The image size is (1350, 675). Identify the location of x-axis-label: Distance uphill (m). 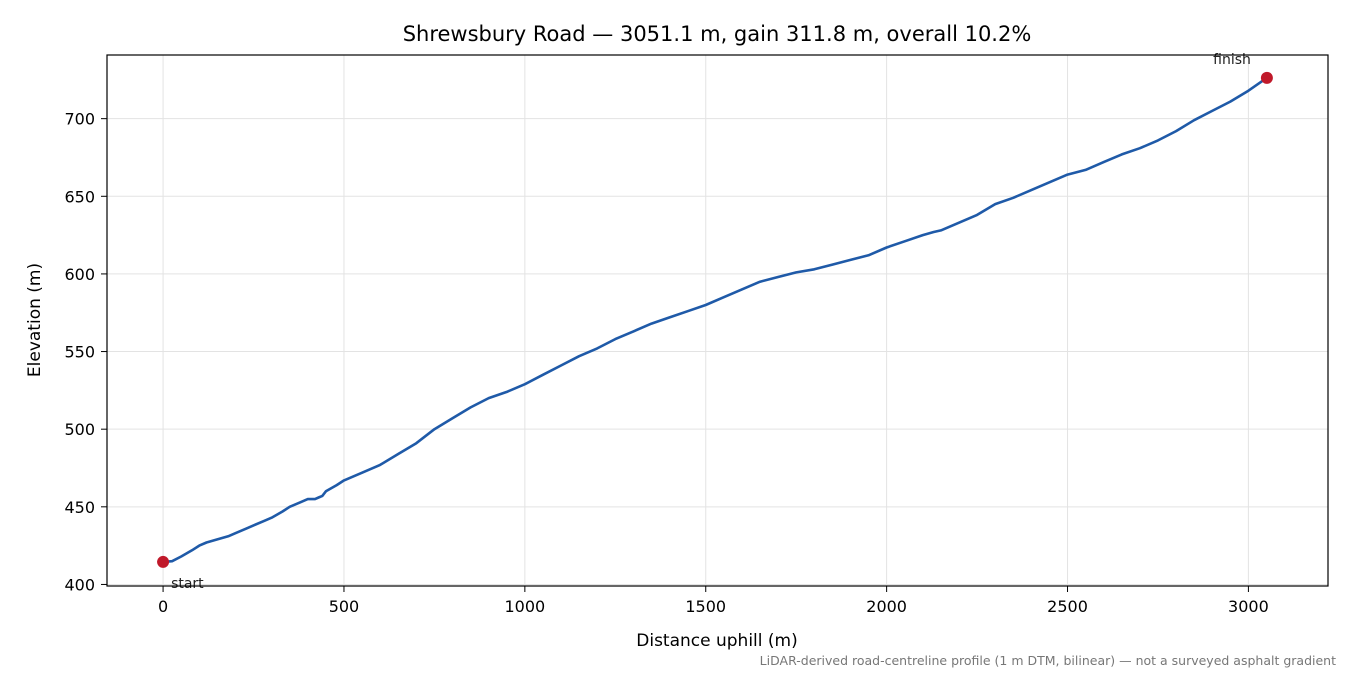
(716, 641).